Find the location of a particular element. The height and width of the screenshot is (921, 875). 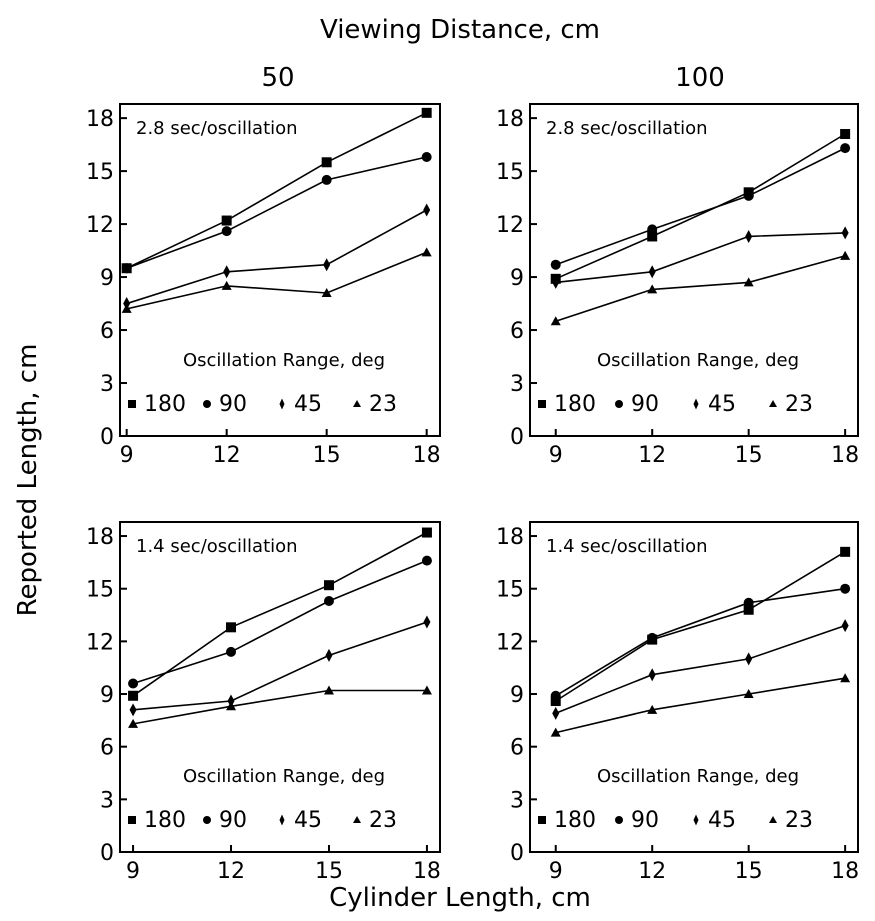

x-tick-label: 9 is located at coordinates (556, 455).